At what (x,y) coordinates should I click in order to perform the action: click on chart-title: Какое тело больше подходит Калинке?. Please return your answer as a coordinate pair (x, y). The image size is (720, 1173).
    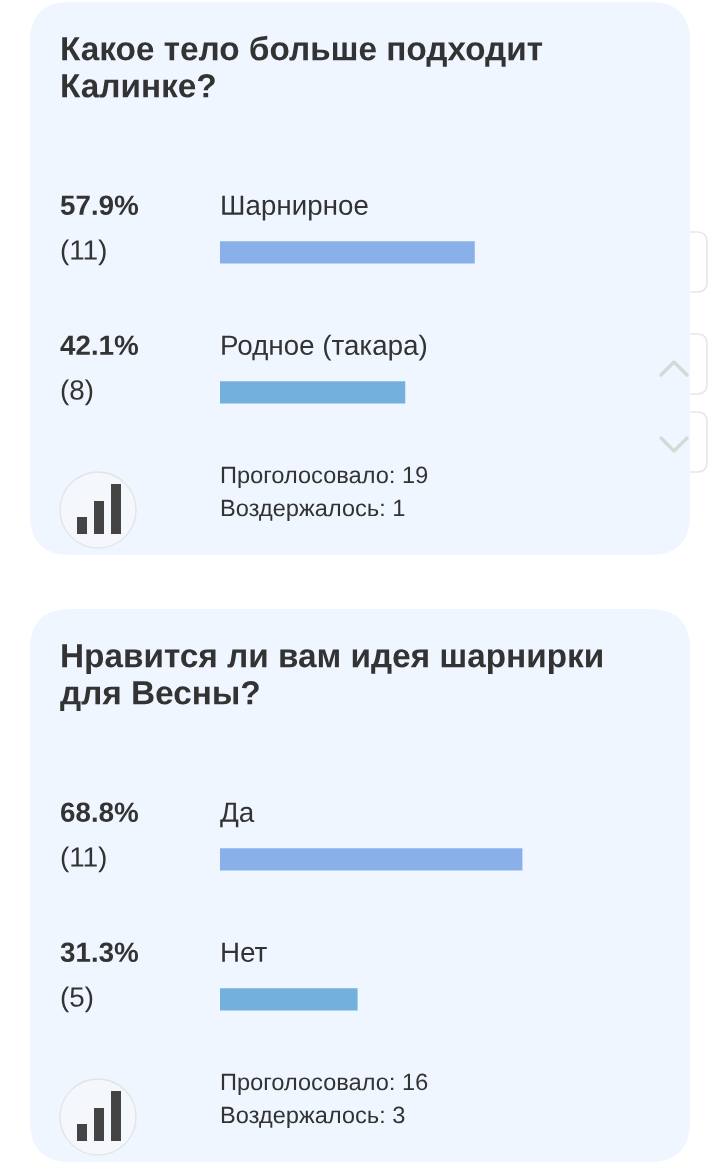
    Looking at the image, I should click on (302, 66).